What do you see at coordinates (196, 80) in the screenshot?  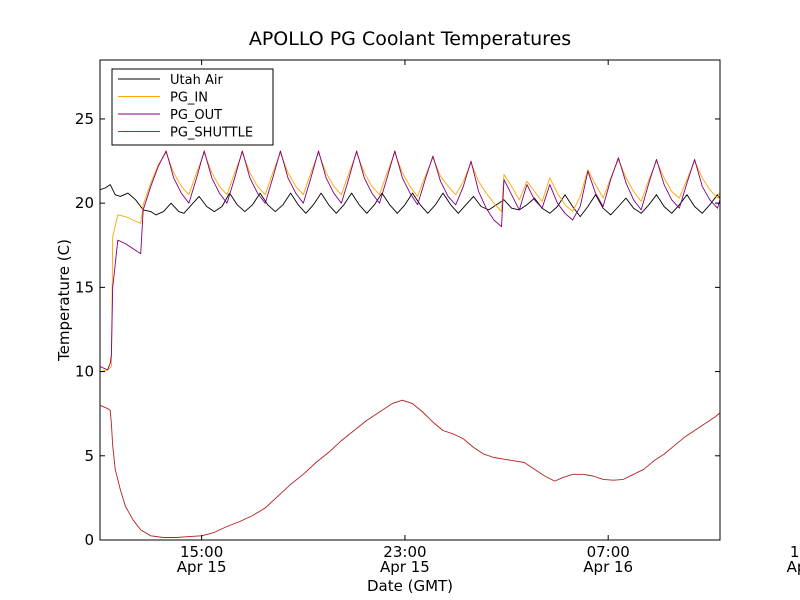 I see `legend-label-utah-air: Utah Air` at bounding box center [196, 80].